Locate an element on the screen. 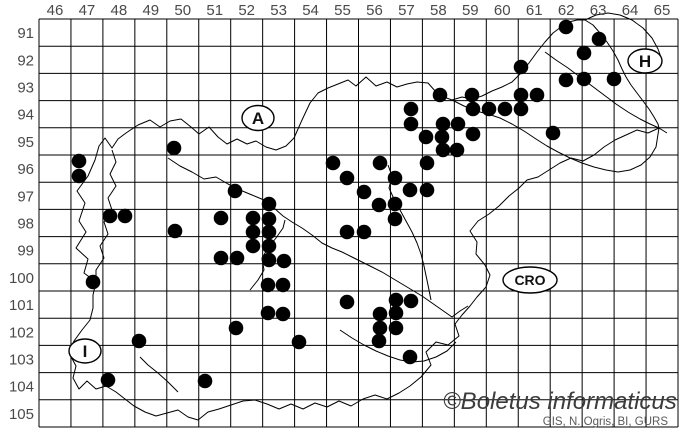 This screenshot has height=436, width=680. column-label: 53 is located at coordinates (278, 10).